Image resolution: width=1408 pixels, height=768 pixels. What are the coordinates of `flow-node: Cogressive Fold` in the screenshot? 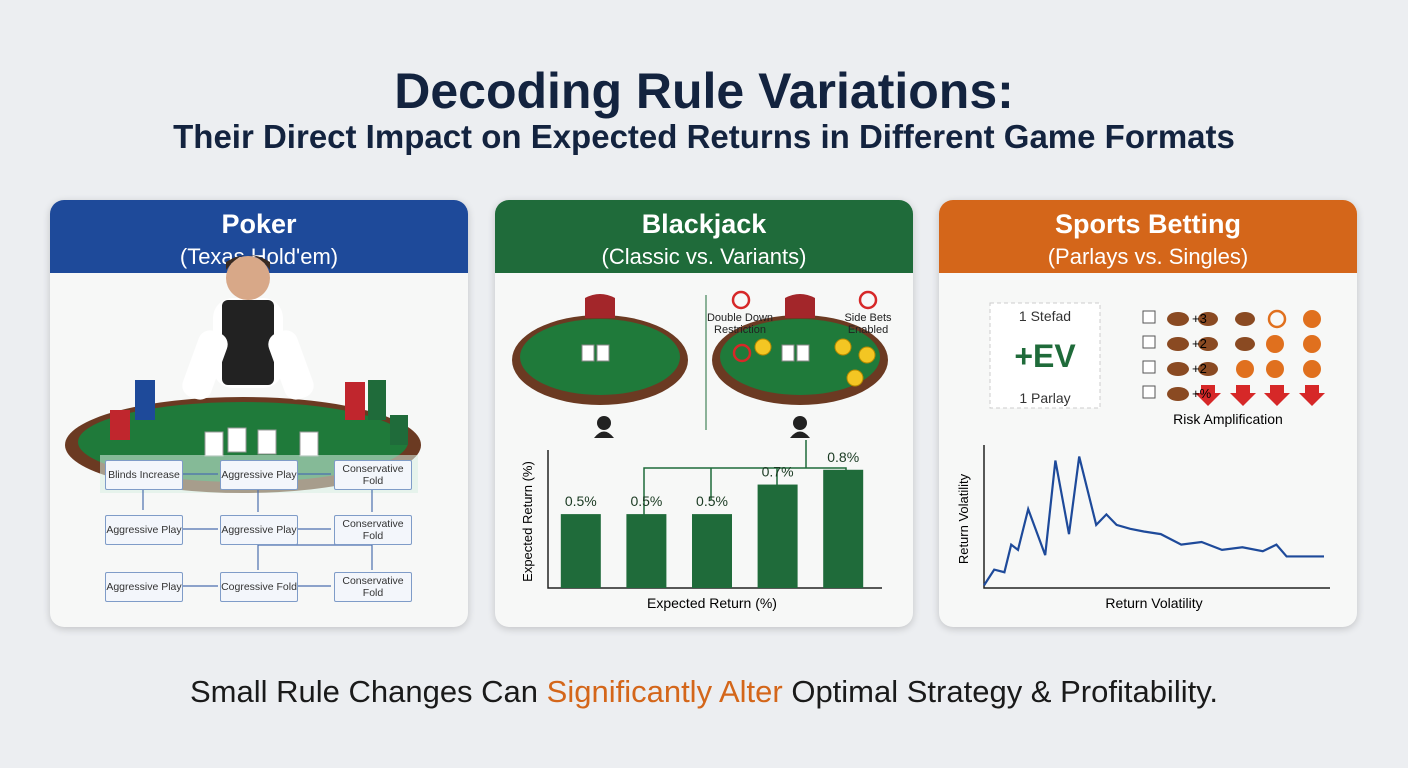 It's located at (259, 587).